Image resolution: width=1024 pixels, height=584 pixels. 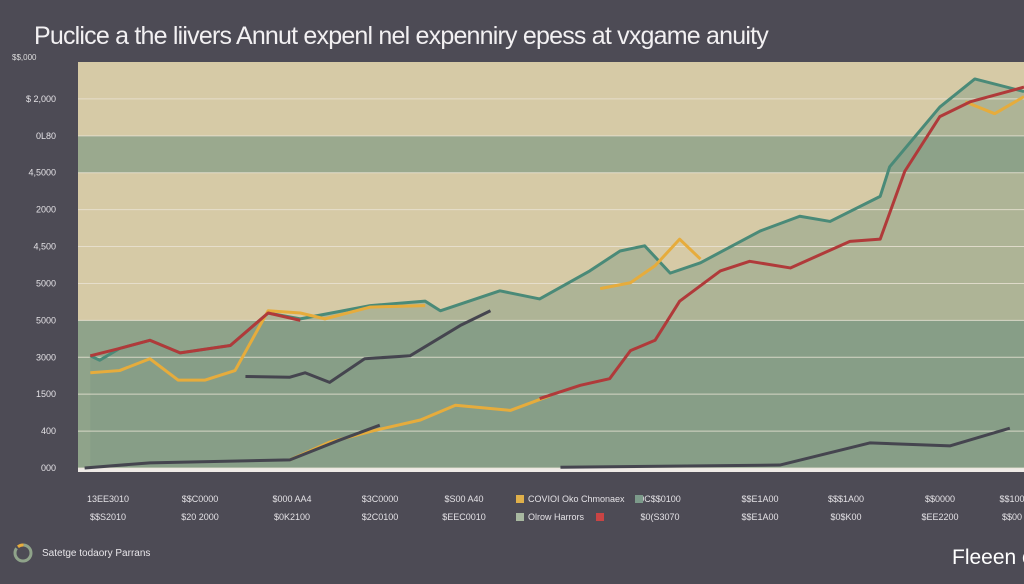 What do you see at coordinates (200, 499) in the screenshot?
I see `x-tick-label: $$C0000` at bounding box center [200, 499].